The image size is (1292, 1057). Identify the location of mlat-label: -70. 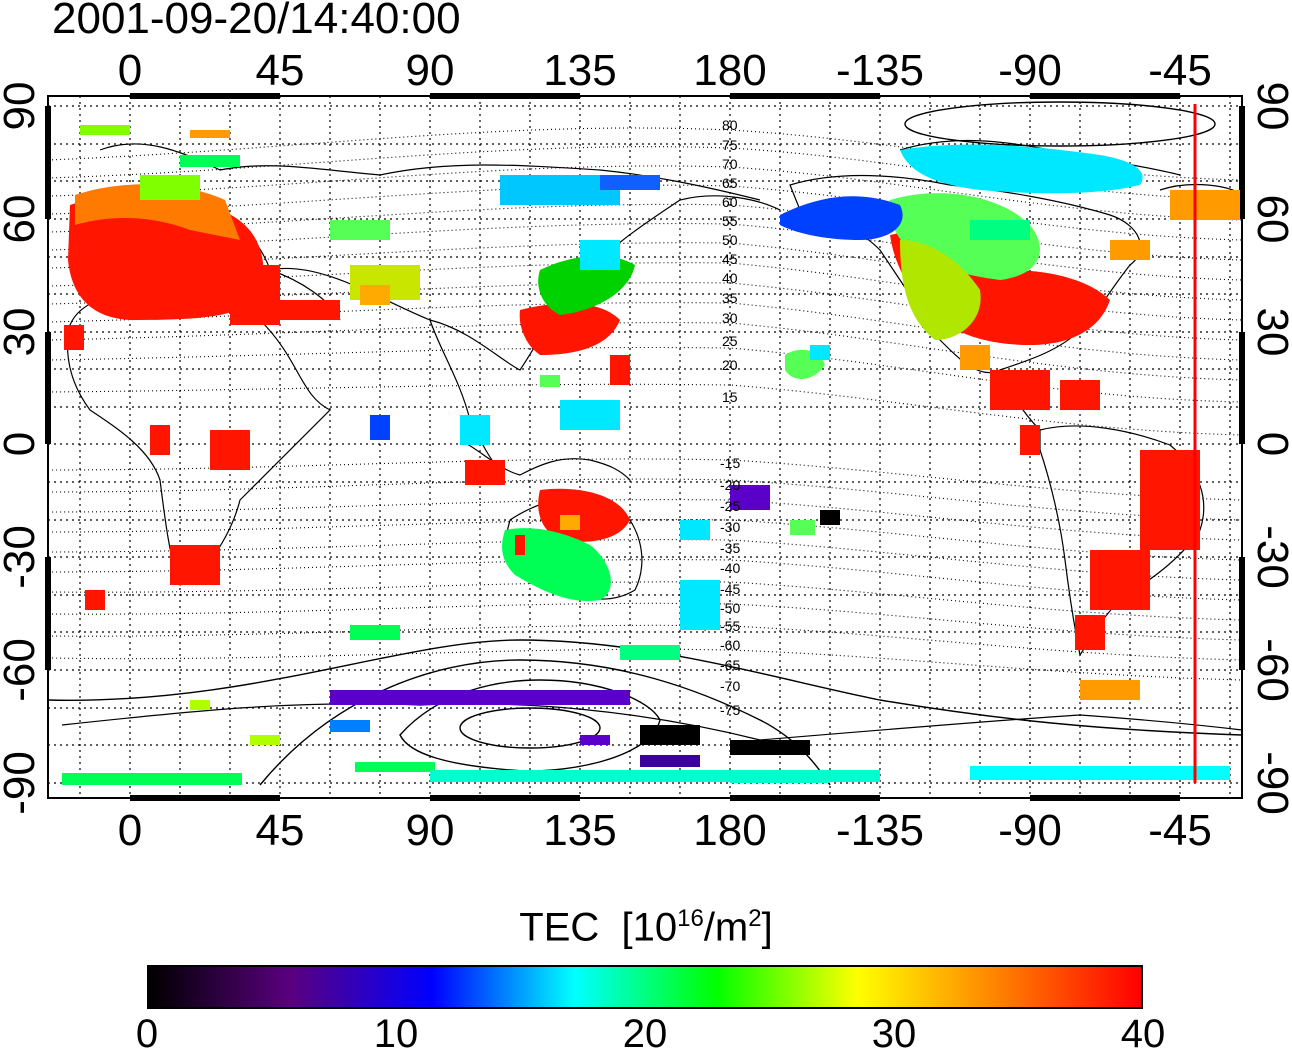
(730, 686).